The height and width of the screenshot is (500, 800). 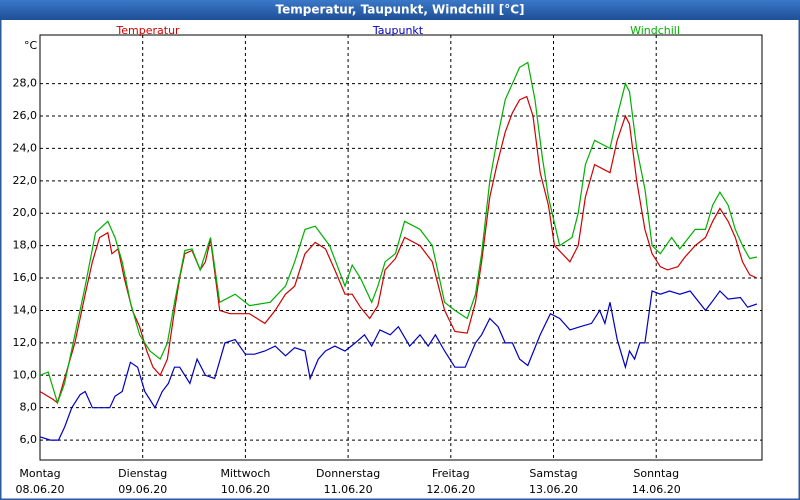 I want to click on y-tick-label: 16,0, so click(x=25, y=277).